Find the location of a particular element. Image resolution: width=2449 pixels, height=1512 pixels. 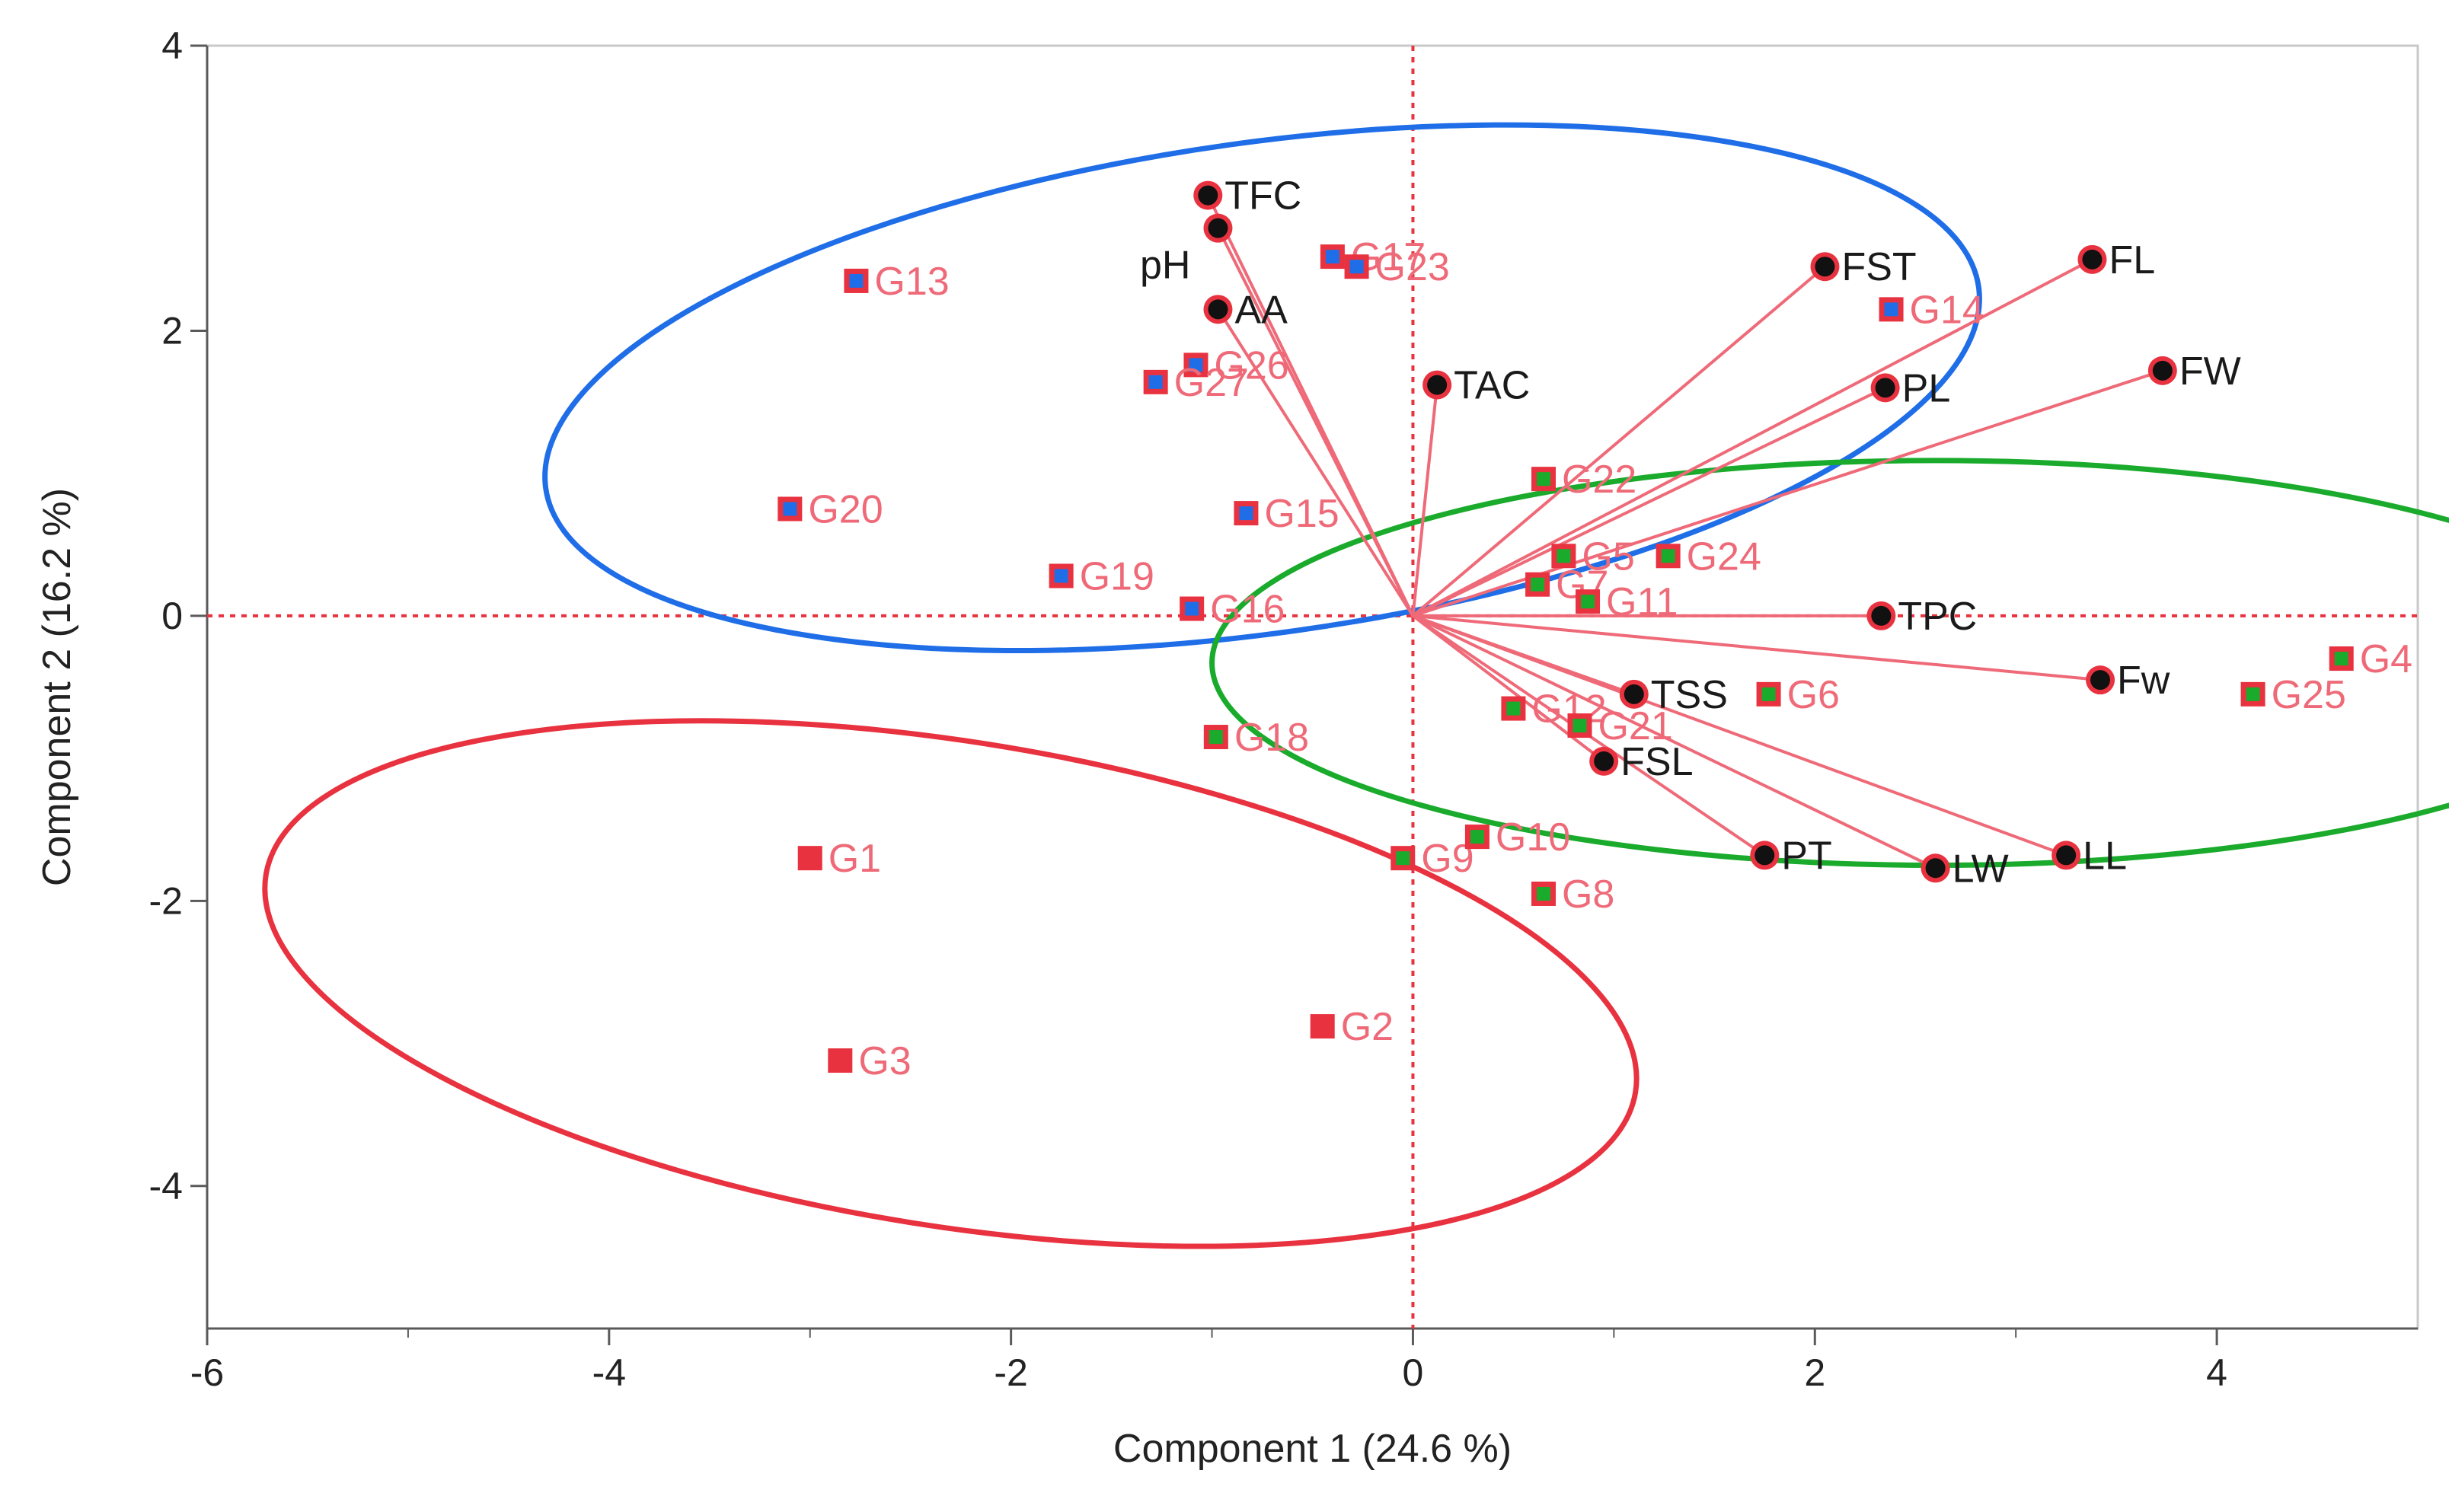

genotype-marker-core-g3 is located at coordinates (840, 1061).